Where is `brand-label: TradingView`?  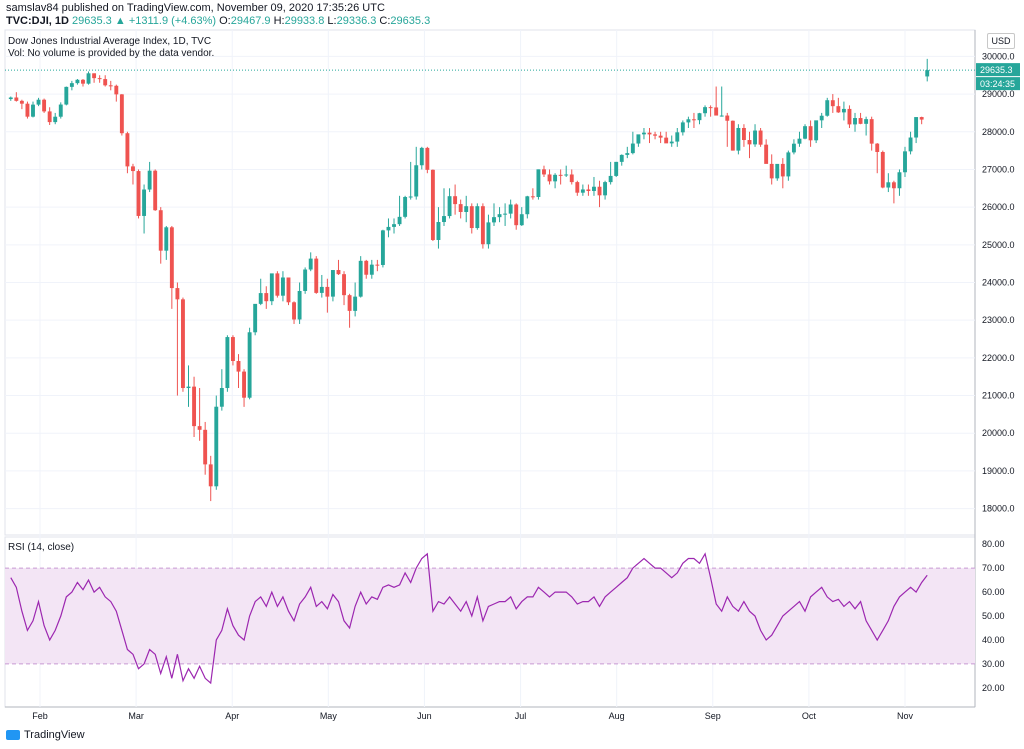 brand-label: TradingView is located at coordinates (54, 735).